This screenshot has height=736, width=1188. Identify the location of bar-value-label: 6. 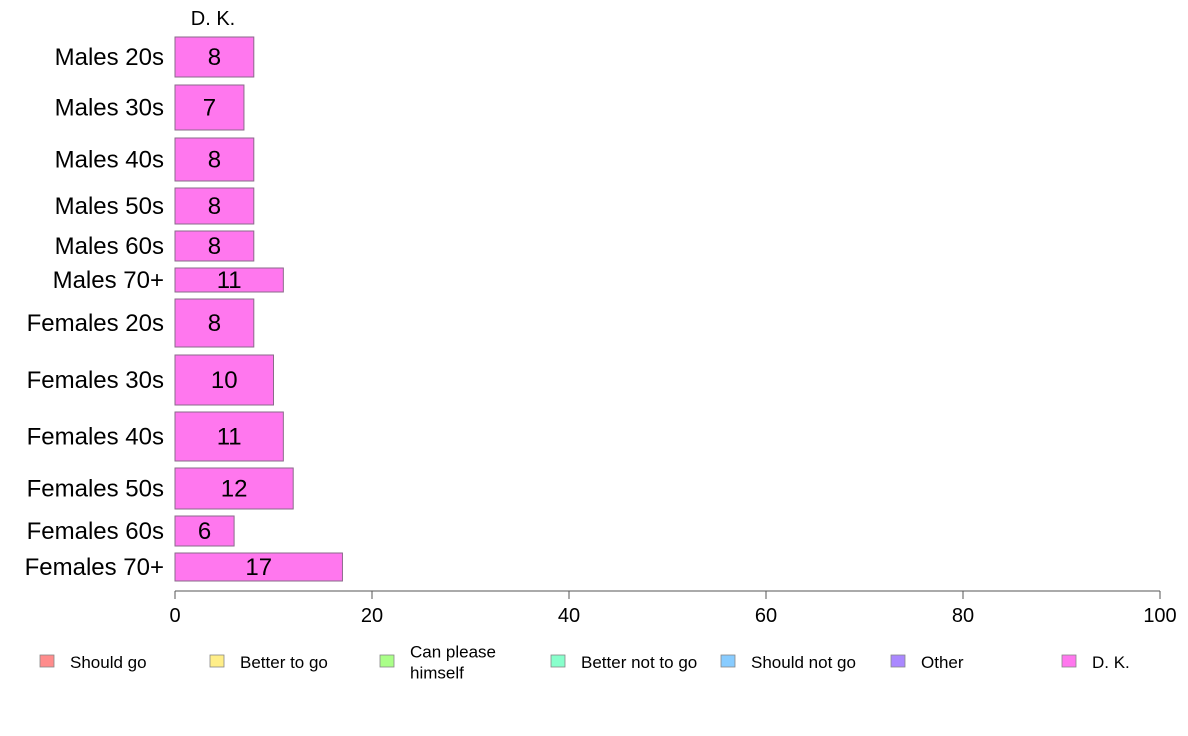
(204, 531).